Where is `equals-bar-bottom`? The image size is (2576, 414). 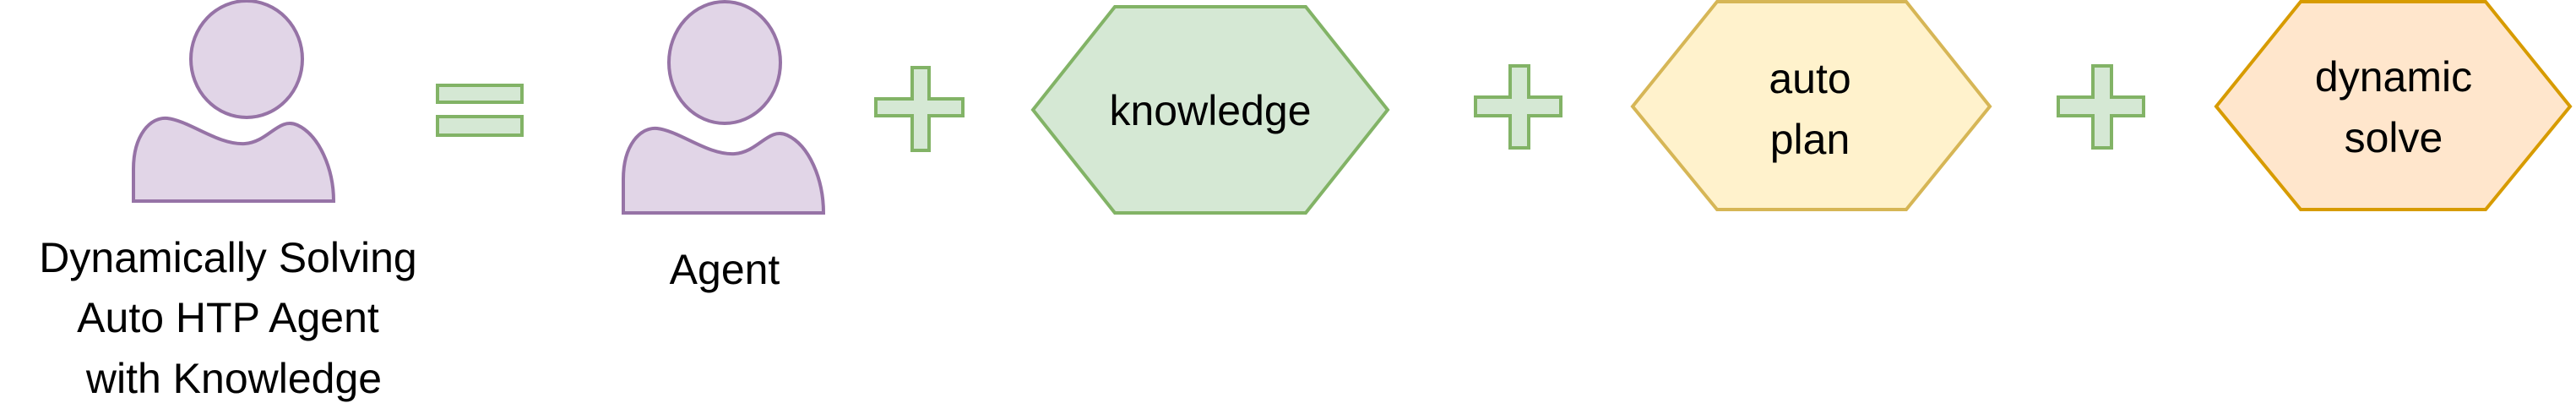
equals-bar-bottom is located at coordinates (480, 126).